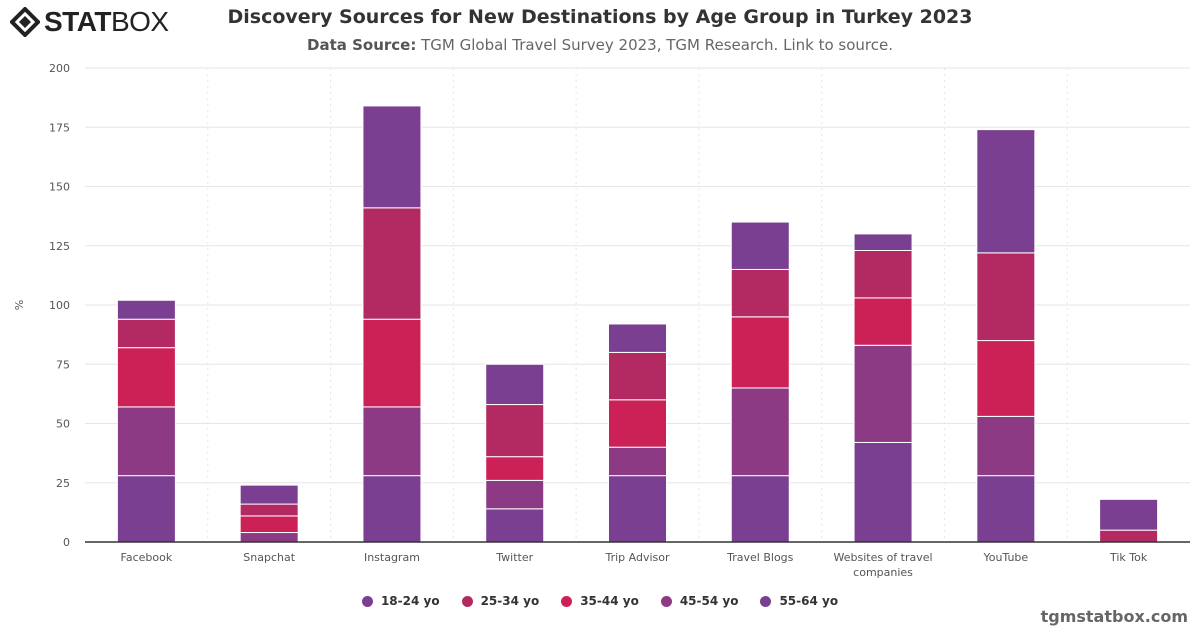 The image size is (1200, 630). What do you see at coordinates (59, 305) in the screenshot?
I see `y-tick-label: 100` at bounding box center [59, 305].